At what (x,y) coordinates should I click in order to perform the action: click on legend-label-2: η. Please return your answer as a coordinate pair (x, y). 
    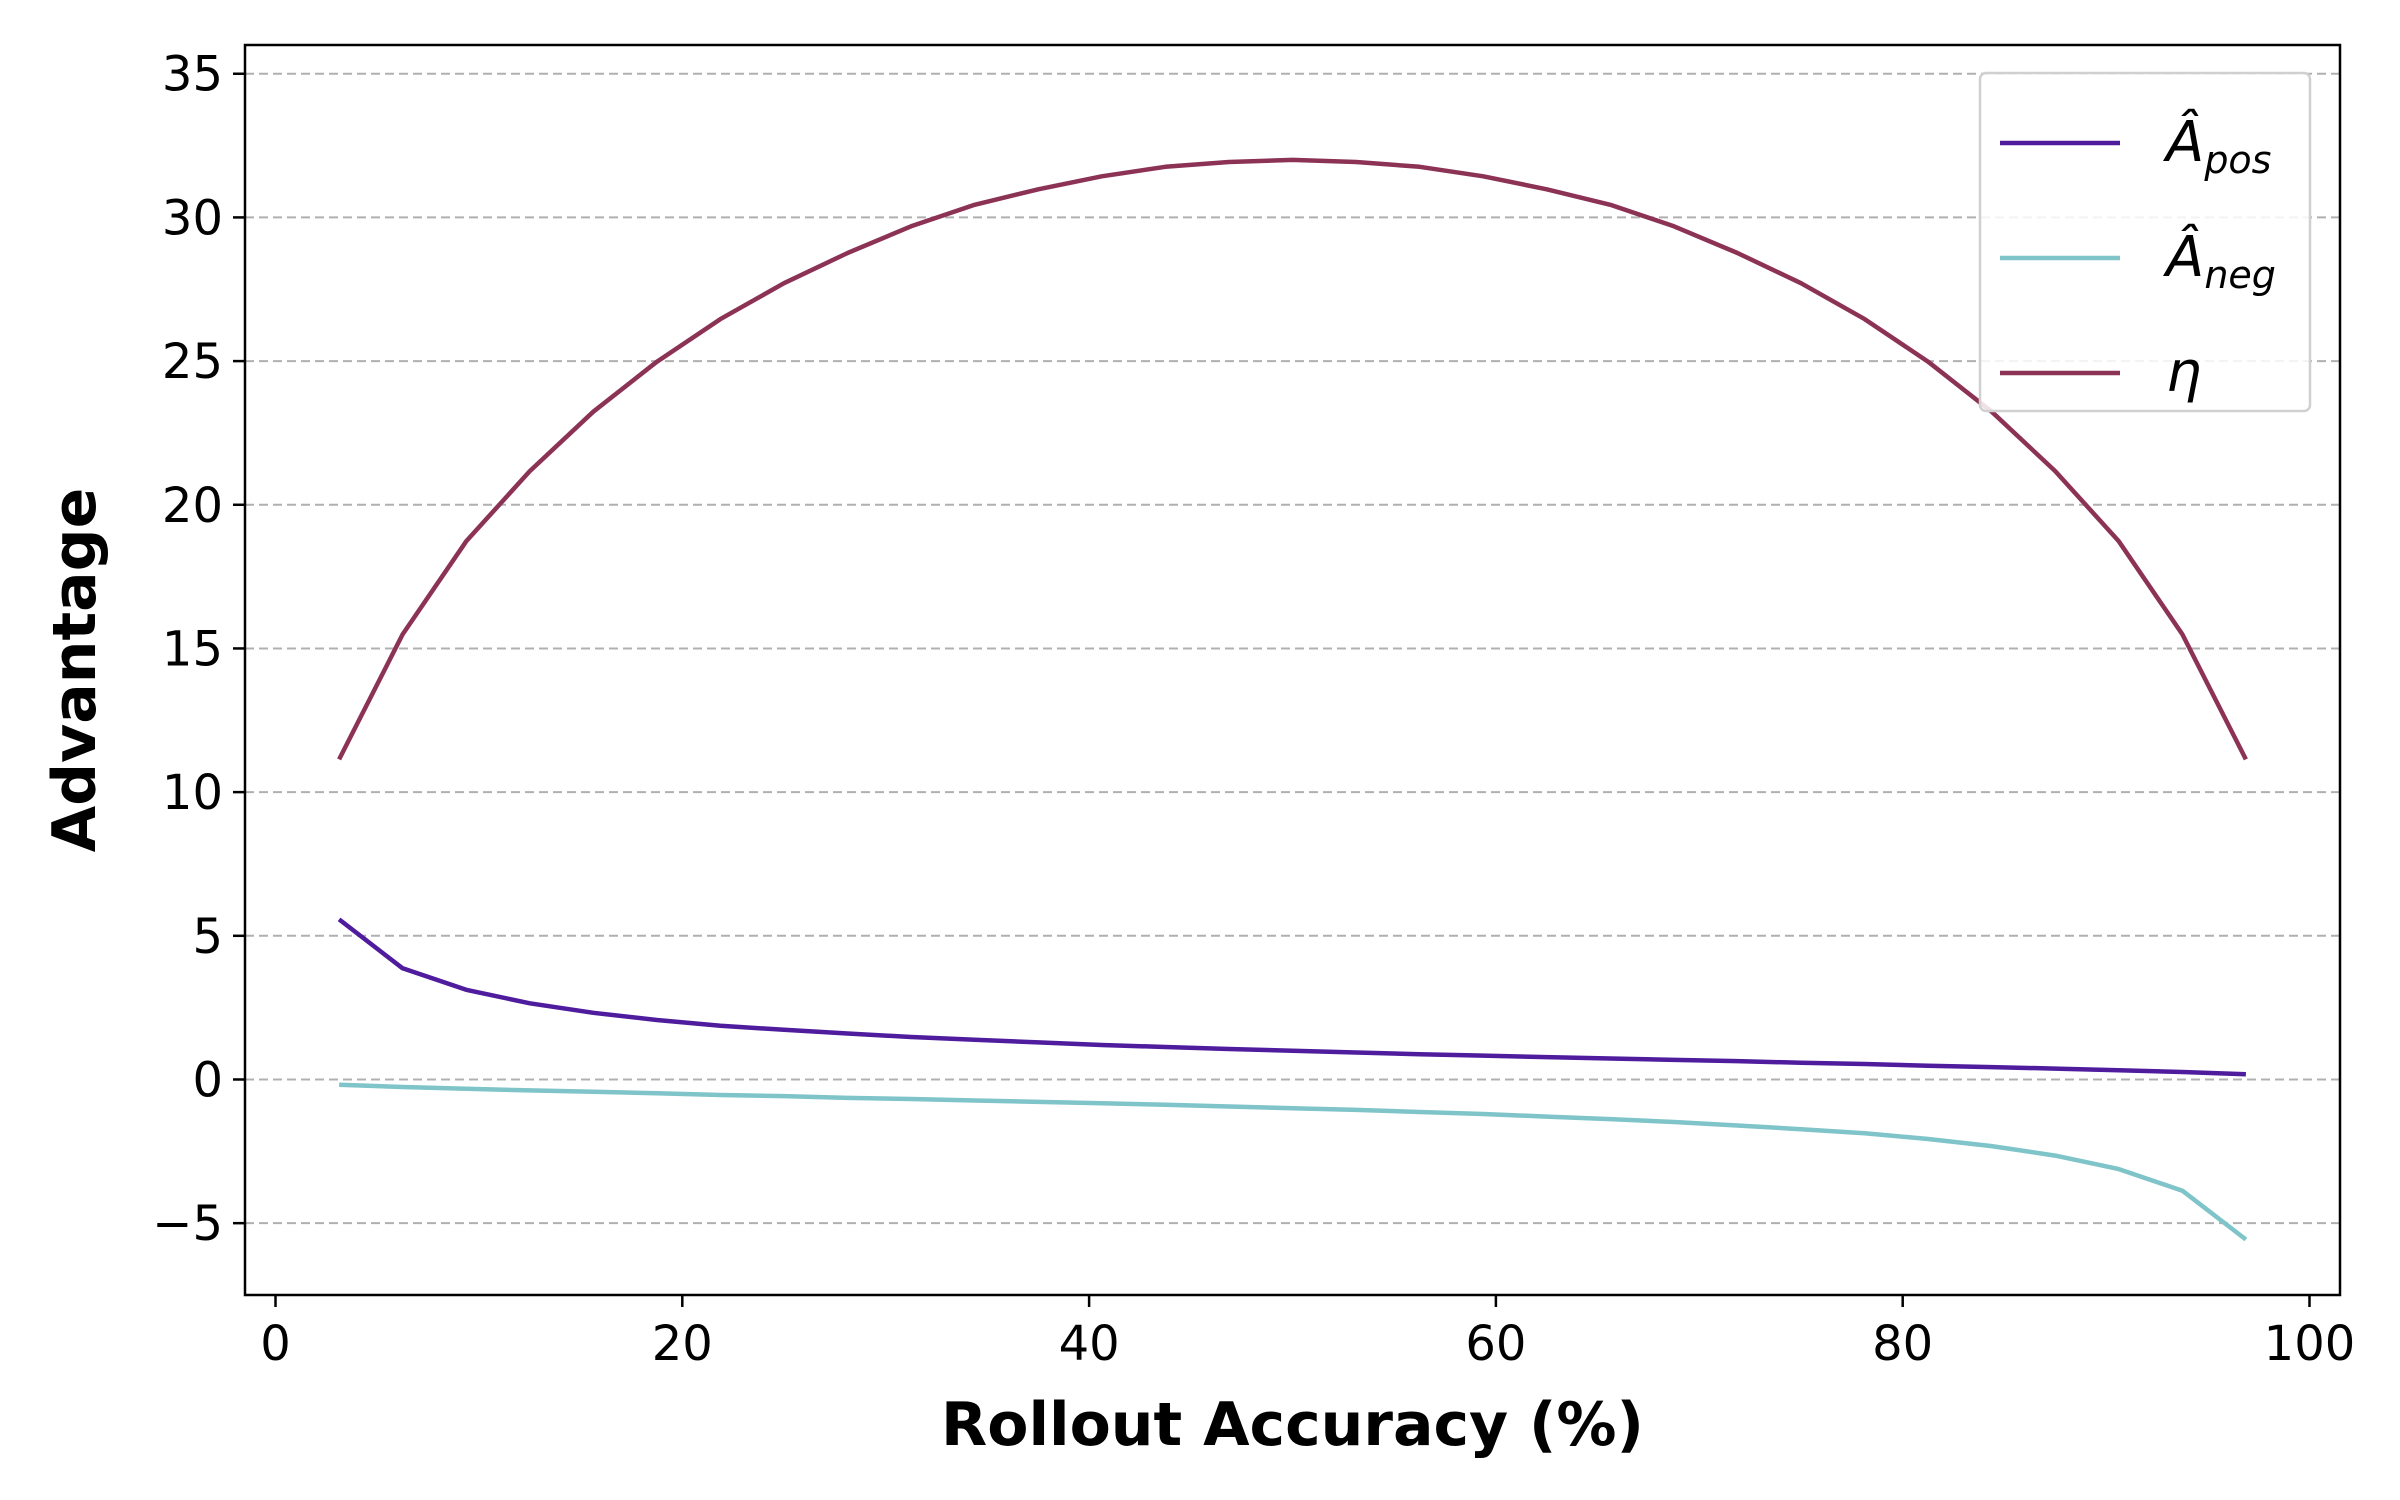
    Looking at the image, I should click on (2184, 372).